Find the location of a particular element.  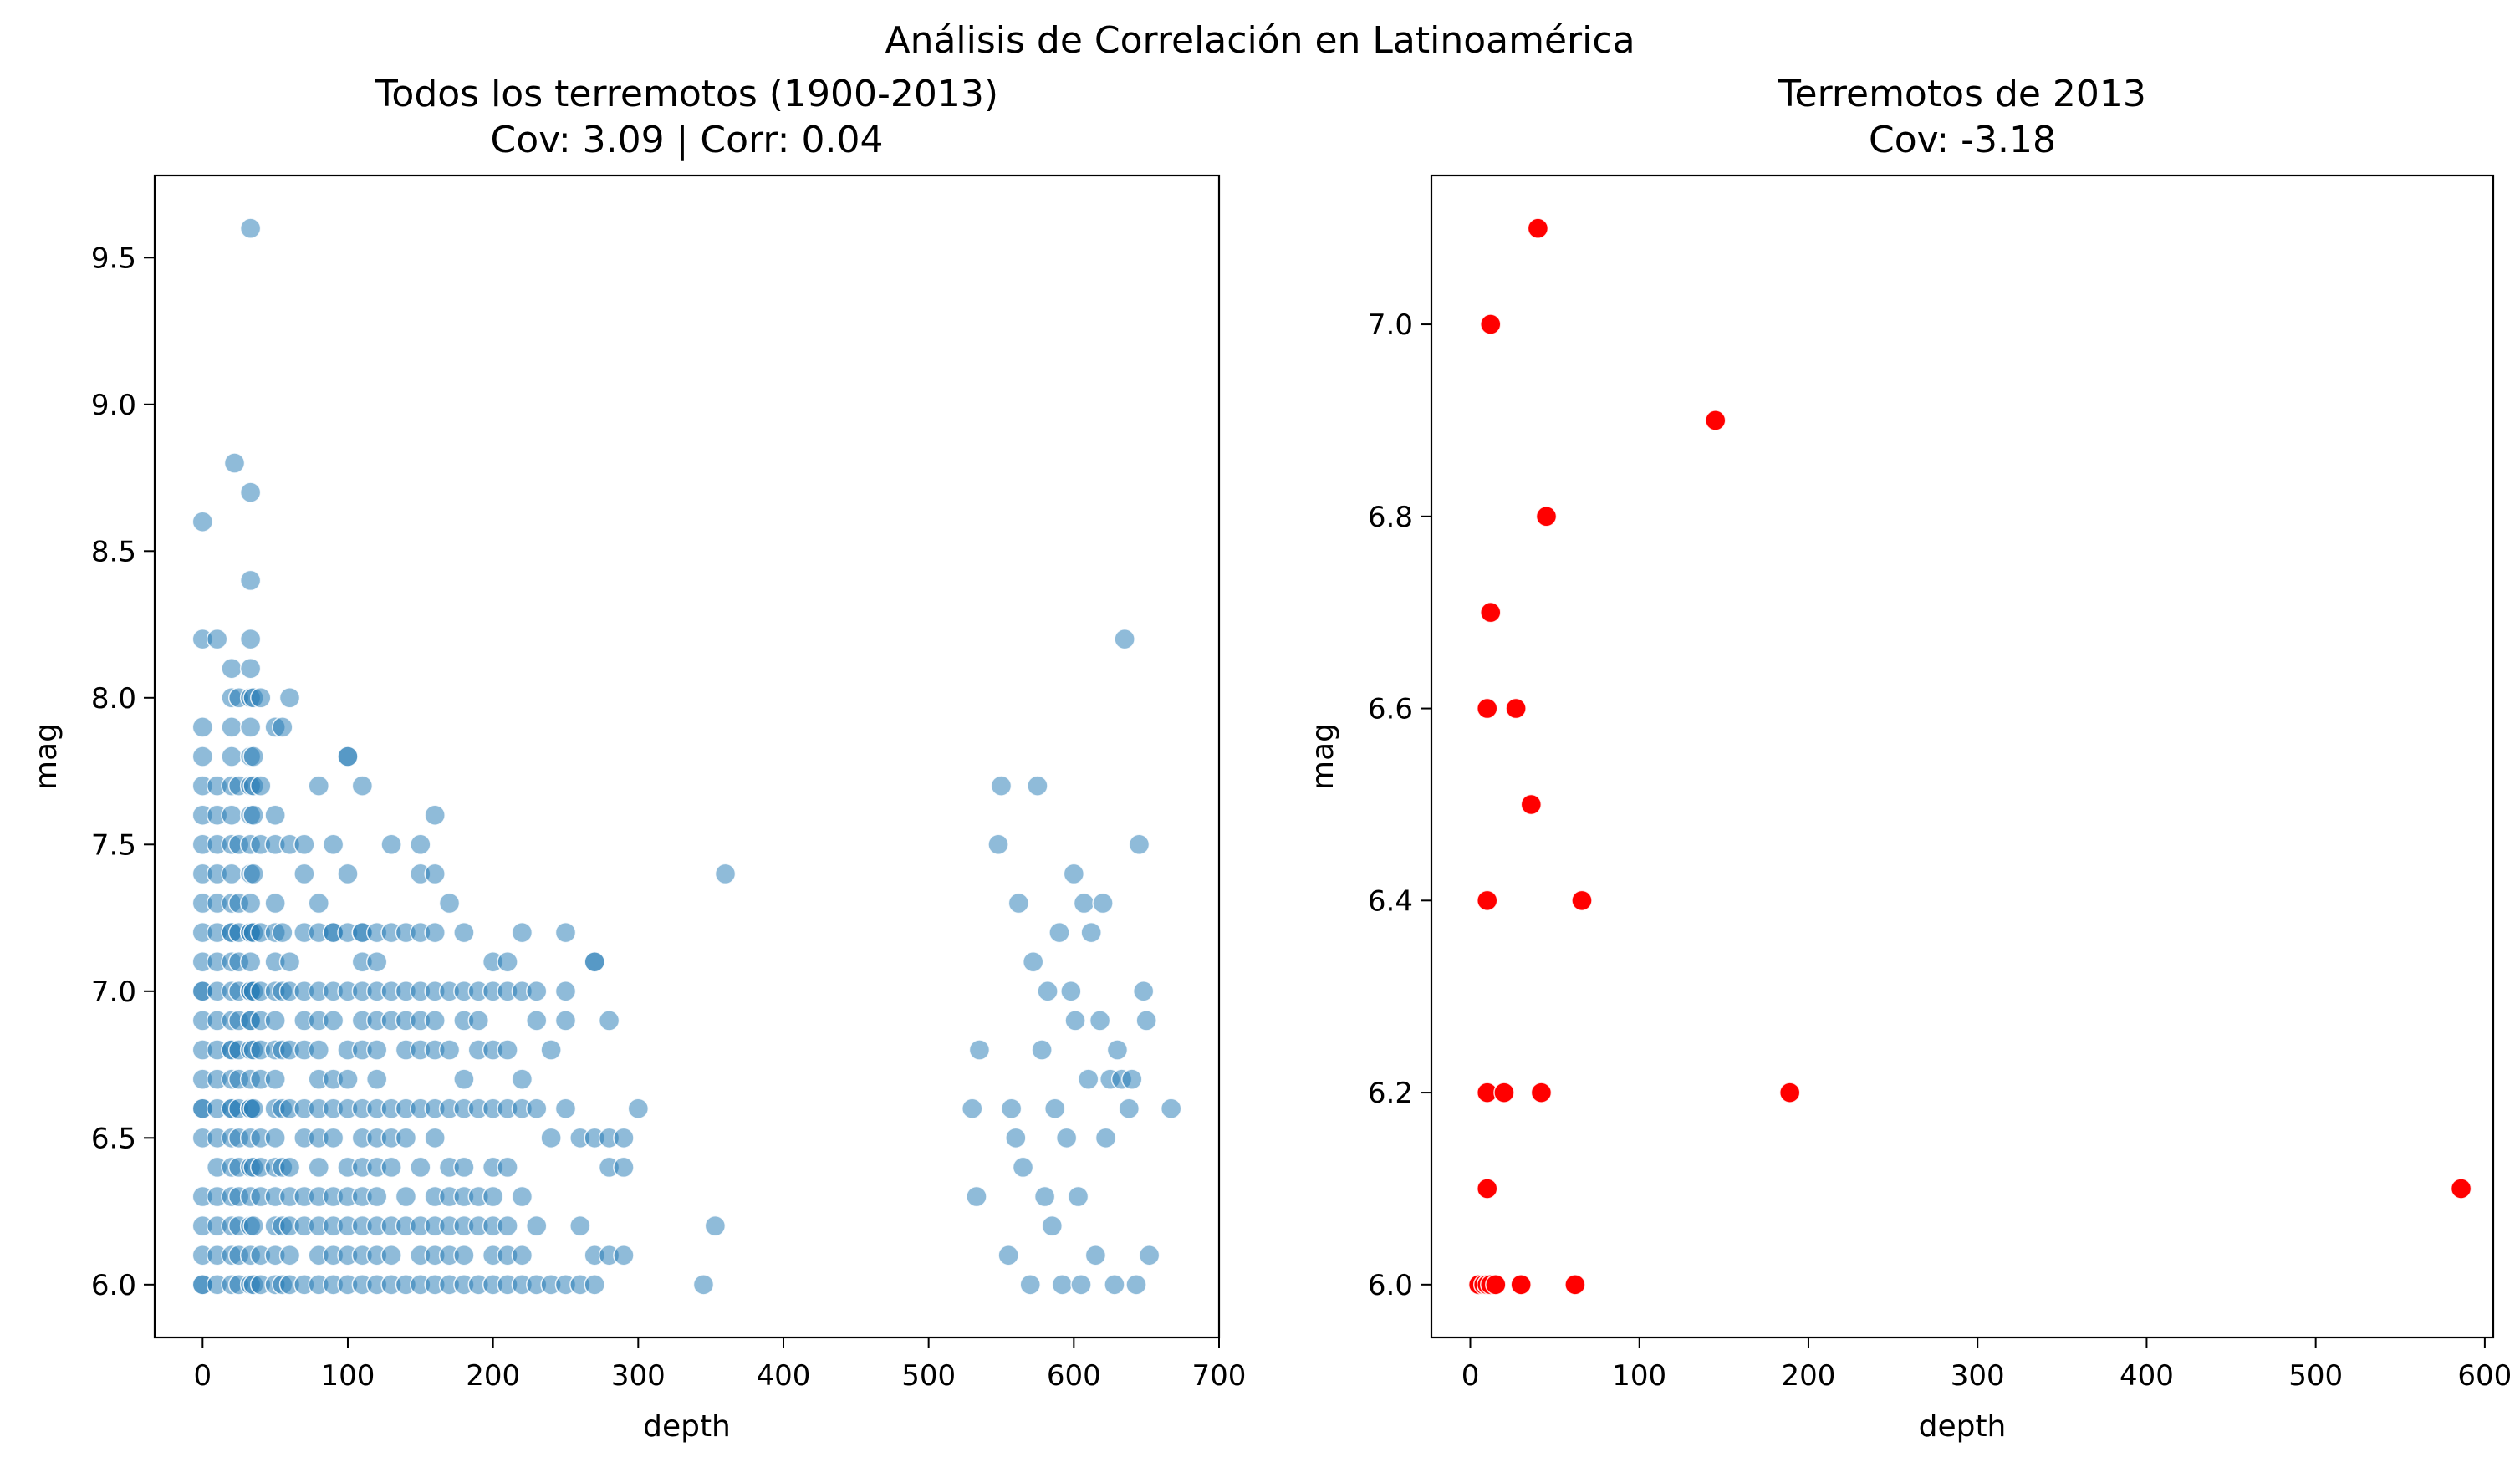

x-tick-label: 0 is located at coordinates (1470, 1376).